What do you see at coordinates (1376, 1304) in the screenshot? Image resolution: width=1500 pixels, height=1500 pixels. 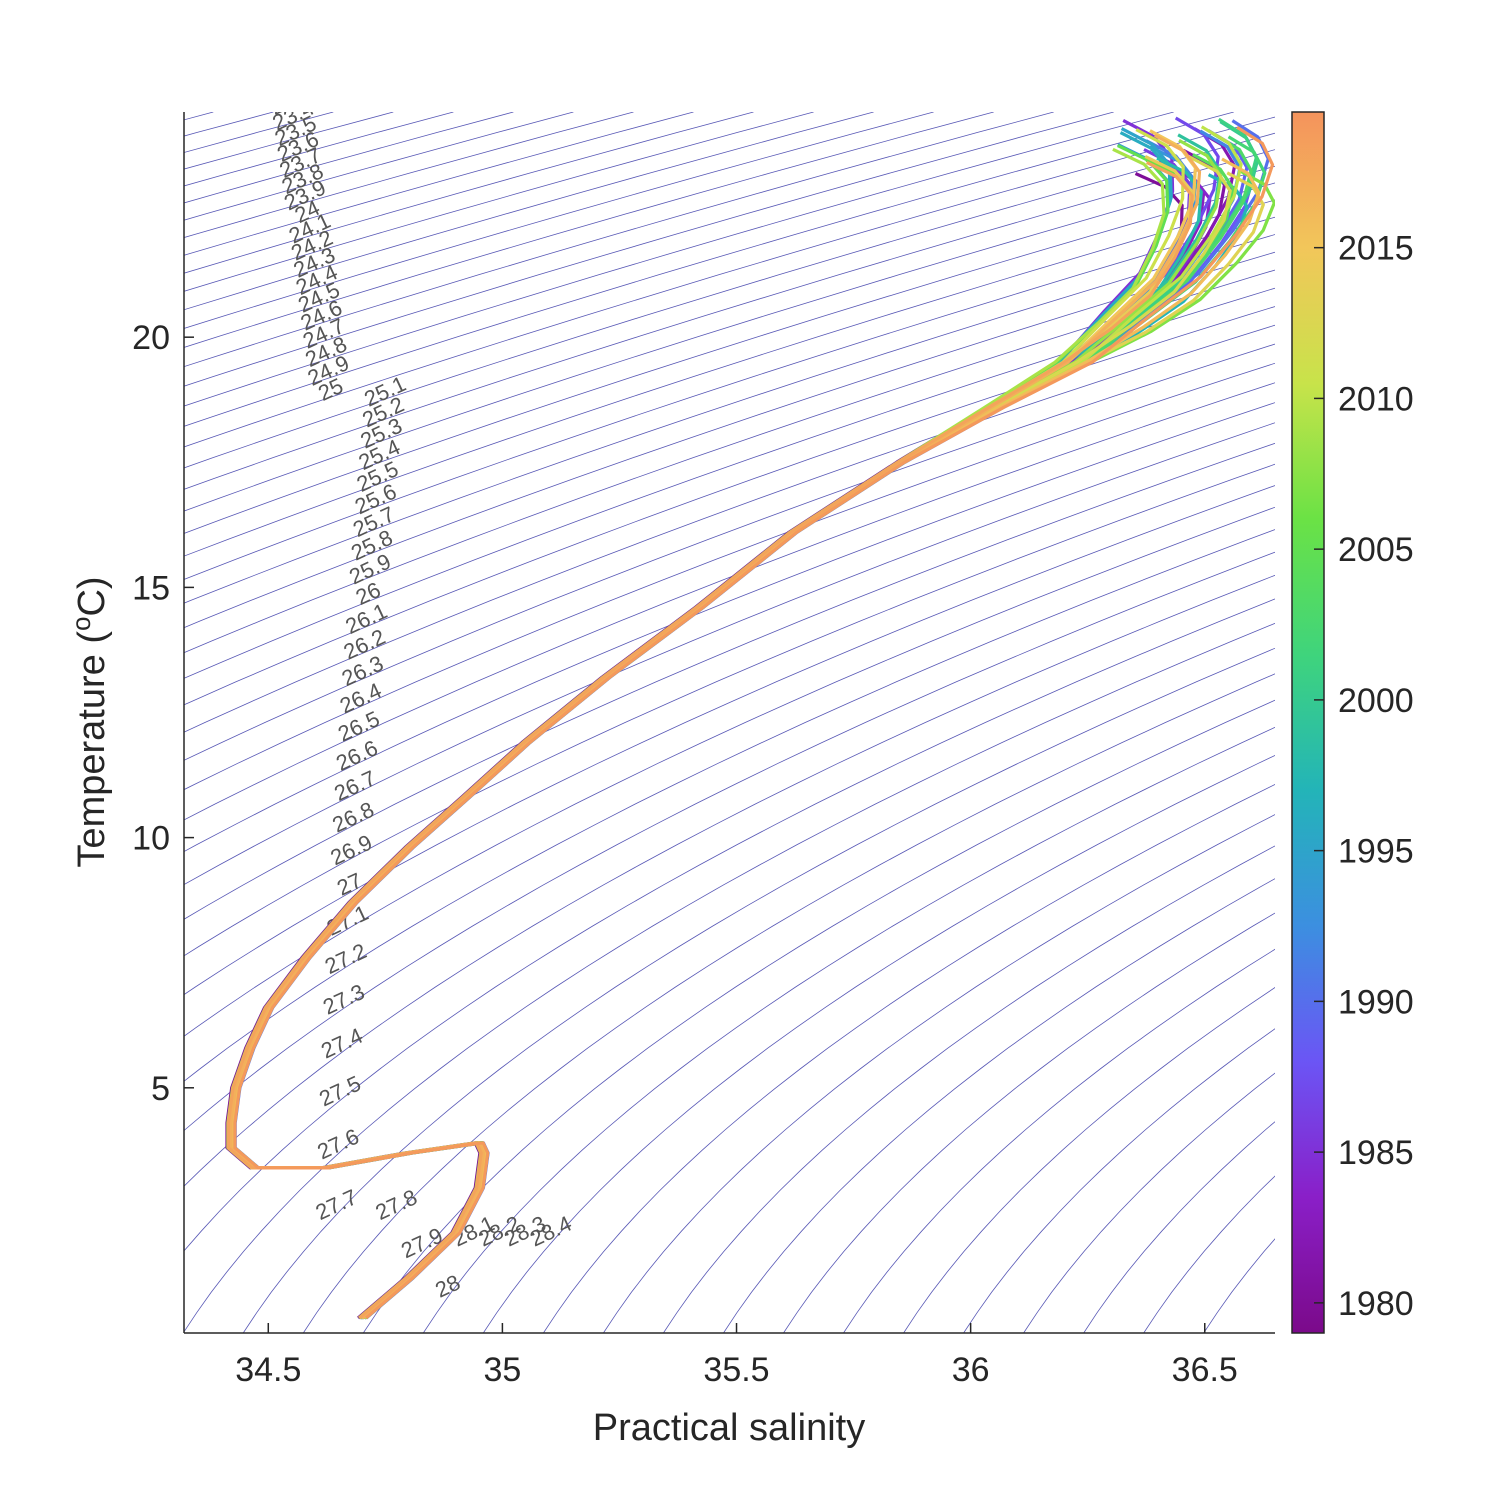 I see `colorbar-tick-label: 1980` at bounding box center [1376, 1304].